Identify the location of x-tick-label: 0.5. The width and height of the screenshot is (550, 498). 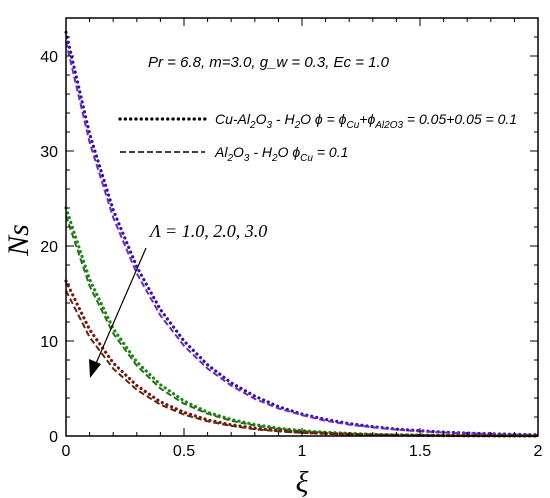
(184, 451).